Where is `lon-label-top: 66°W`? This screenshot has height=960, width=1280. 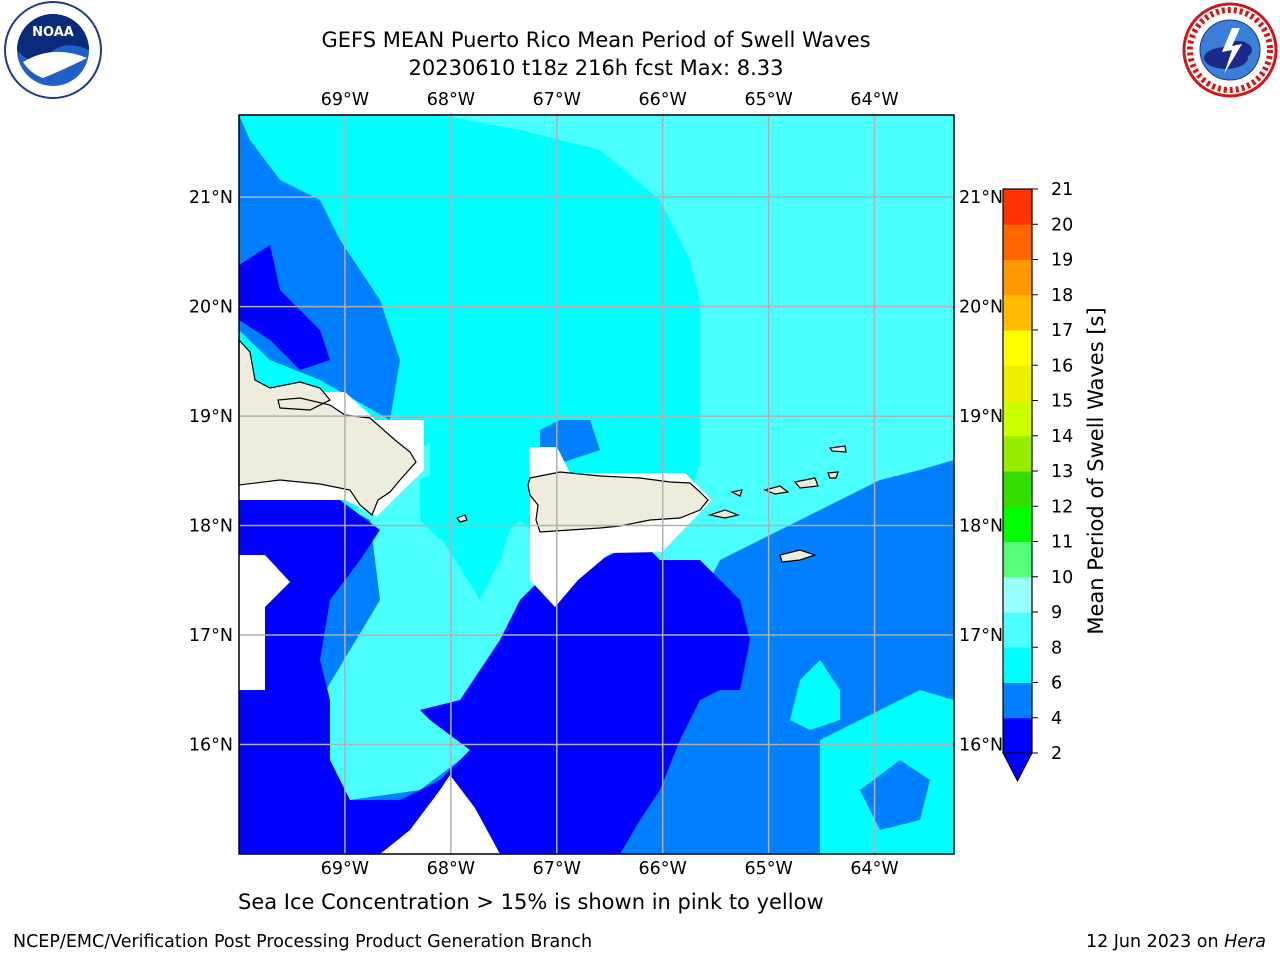 lon-label-top: 66°W is located at coordinates (663, 100).